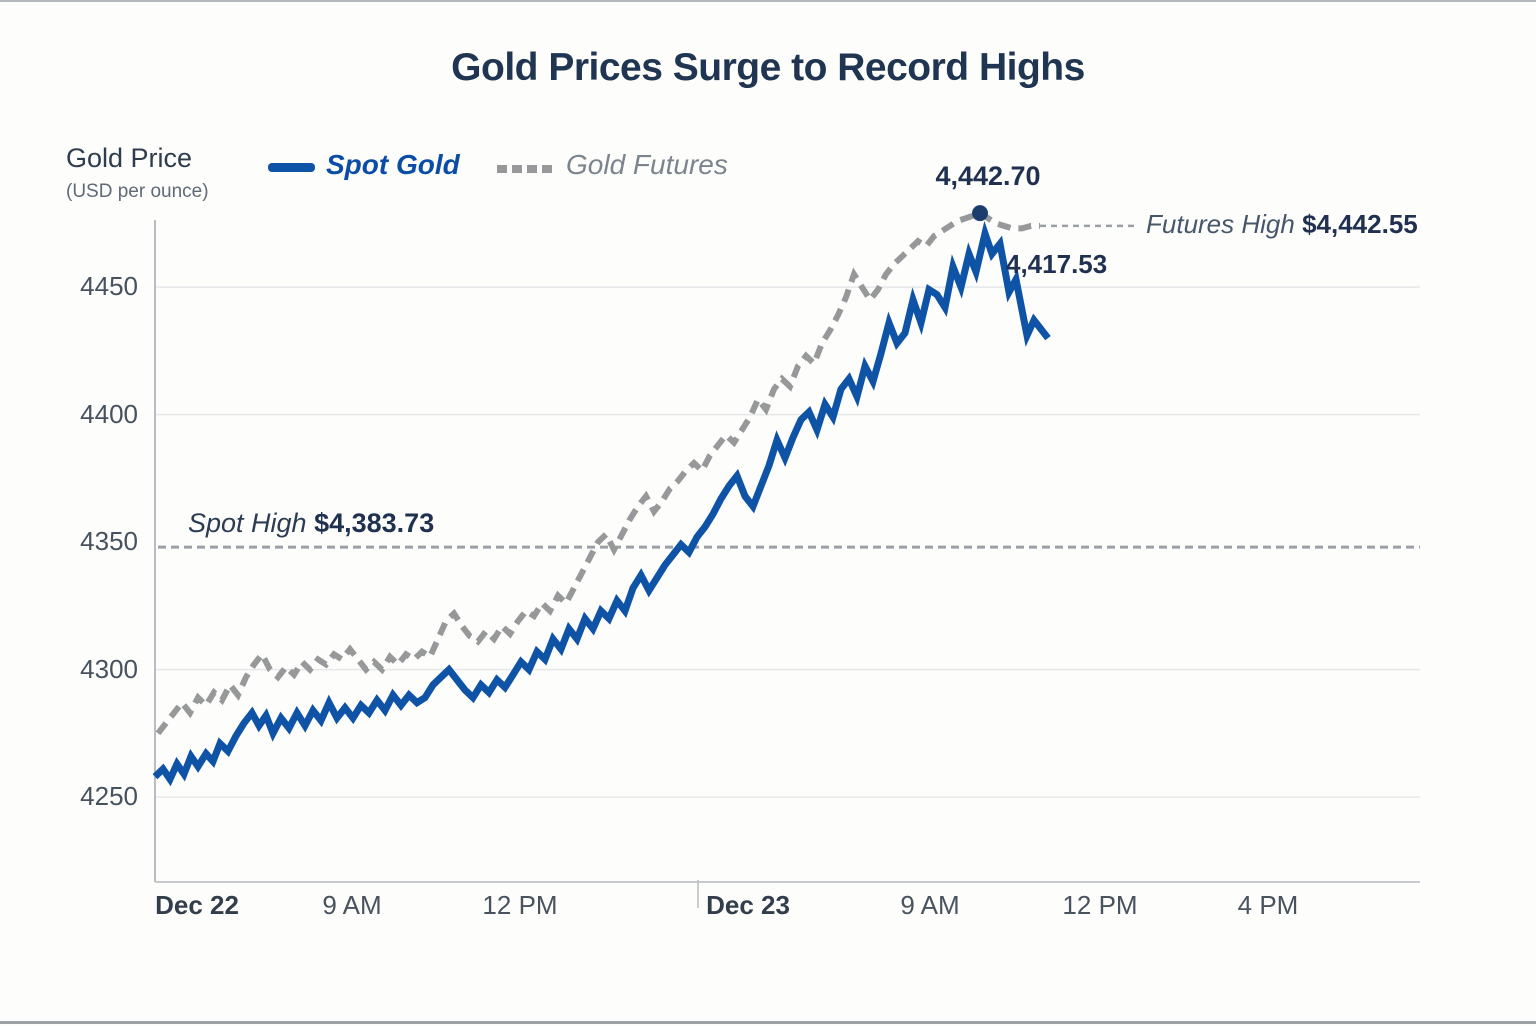 The image size is (1536, 1026). I want to click on legend-label-spot-gold: Spot Gold, so click(393, 164).